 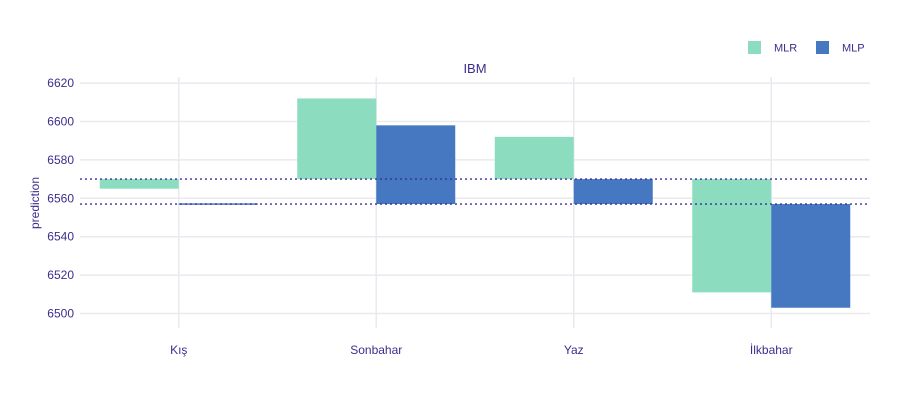 What do you see at coordinates (771, 350) in the screenshot?
I see `x-tick-label: İlkbahar` at bounding box center [771, 350].